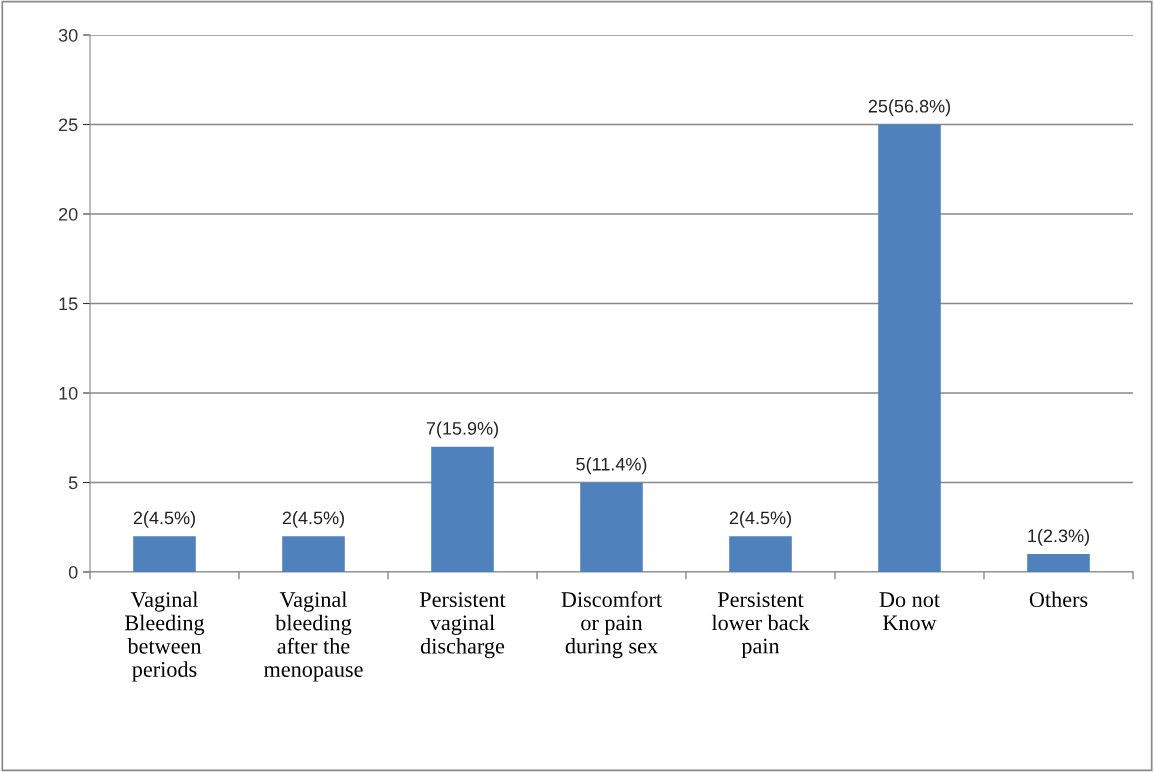 The image size is (1154, 772). What do you see at coordinates (1058, 599) in the screenshot?
I see `x-tick-label: Others` at bounding box center [1058, 599].